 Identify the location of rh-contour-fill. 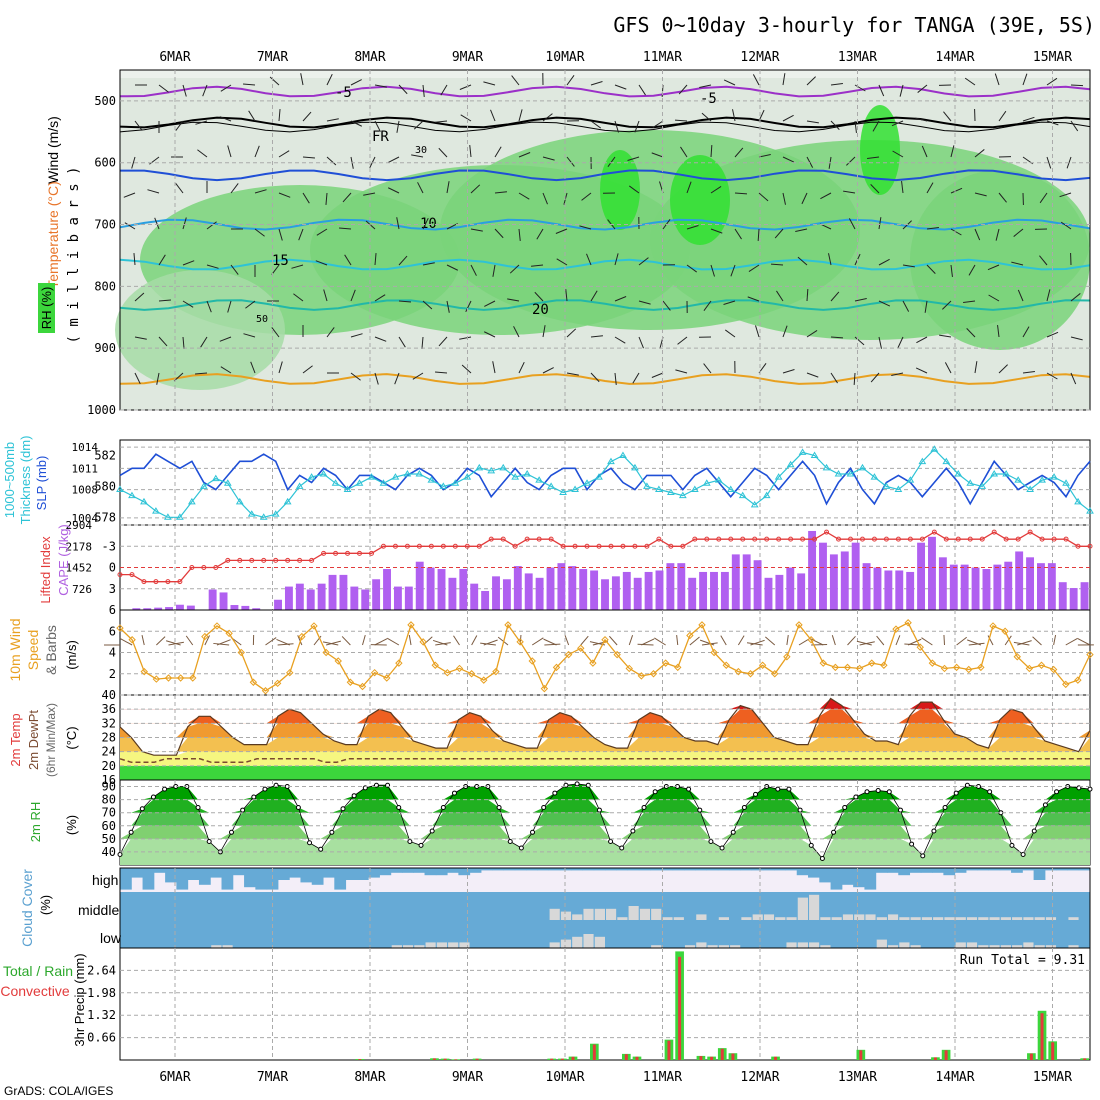
(880, 150).